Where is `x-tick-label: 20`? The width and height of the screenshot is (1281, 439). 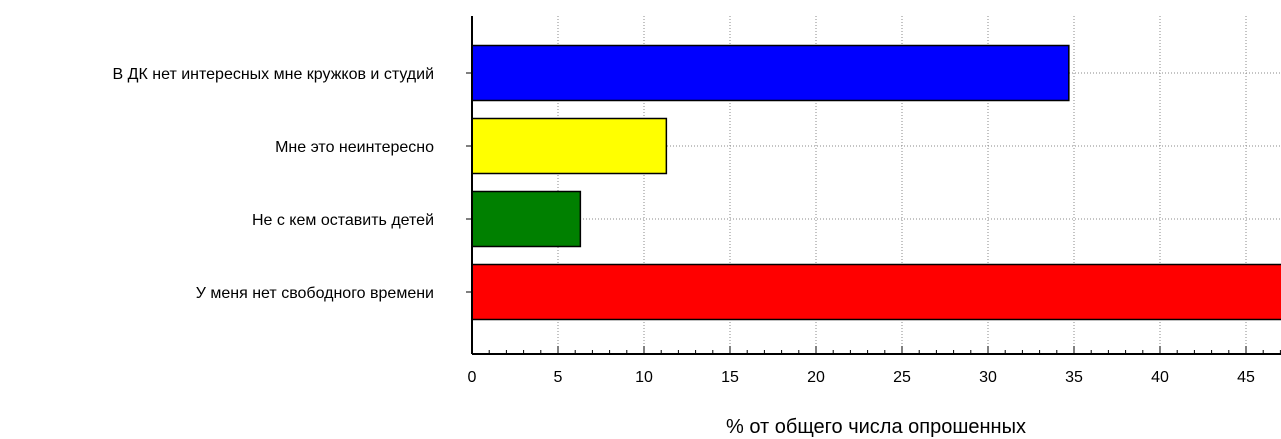
x-tick-label: 20 is located at coordinates (816, 377).